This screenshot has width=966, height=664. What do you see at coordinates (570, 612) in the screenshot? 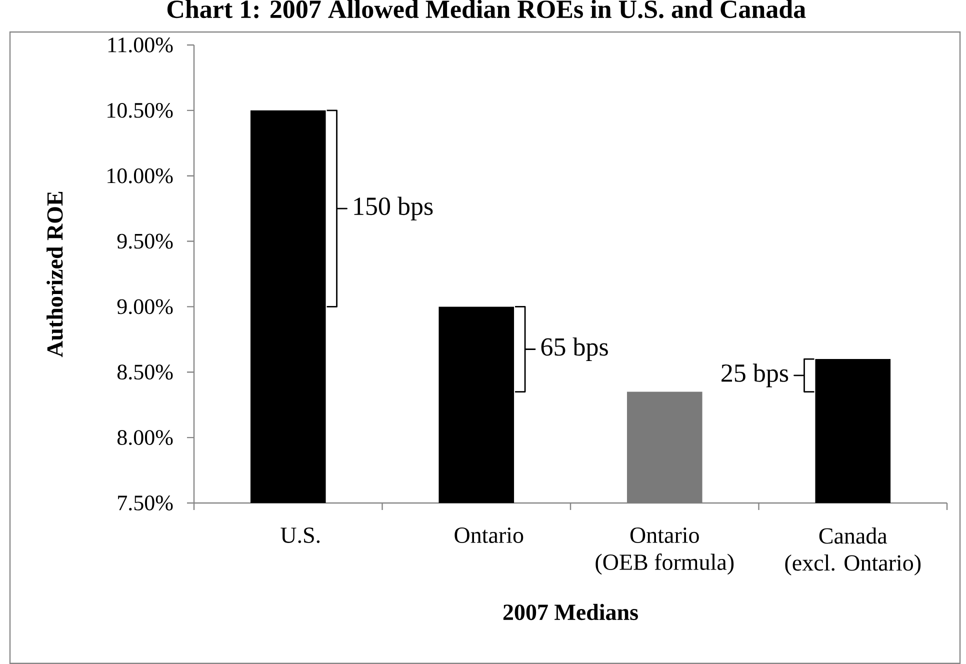
I see `x-axis-title: 2007 Medians` at bounding box center [570, 612].